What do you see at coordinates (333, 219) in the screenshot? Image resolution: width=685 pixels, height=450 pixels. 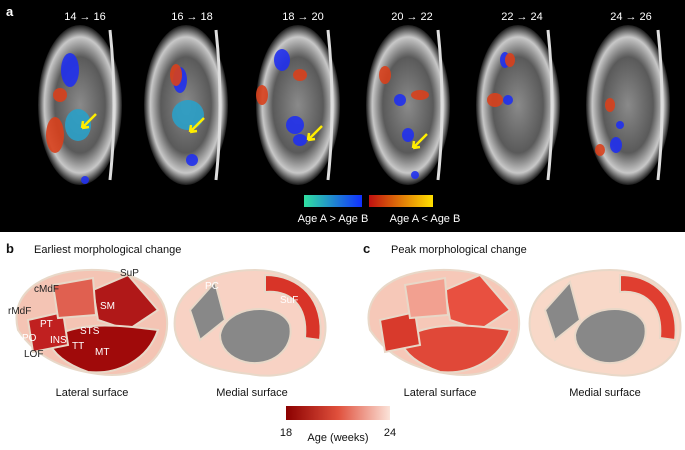 I see `colorbar-label: Age A > Age B` at bounding box center [333, 219].